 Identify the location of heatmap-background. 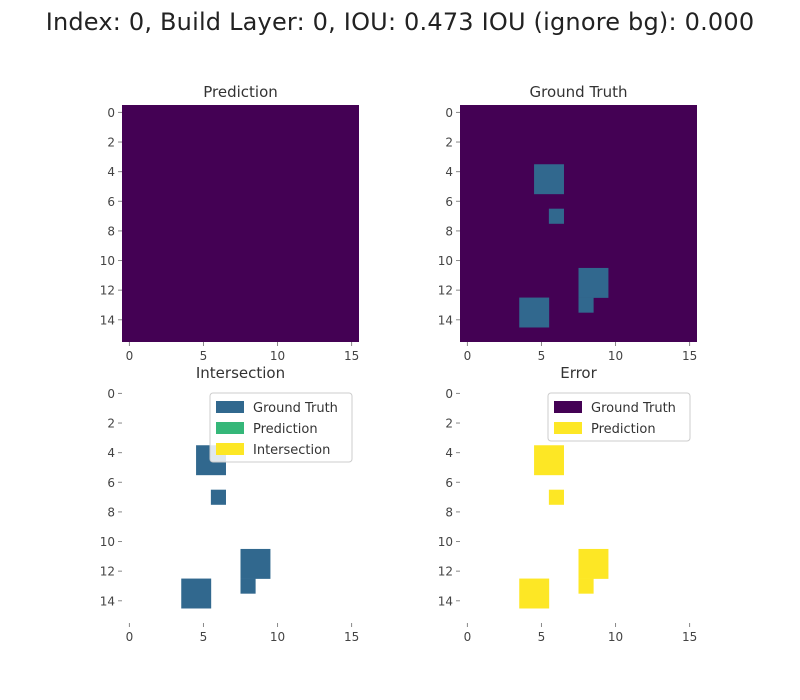
(240, 223).